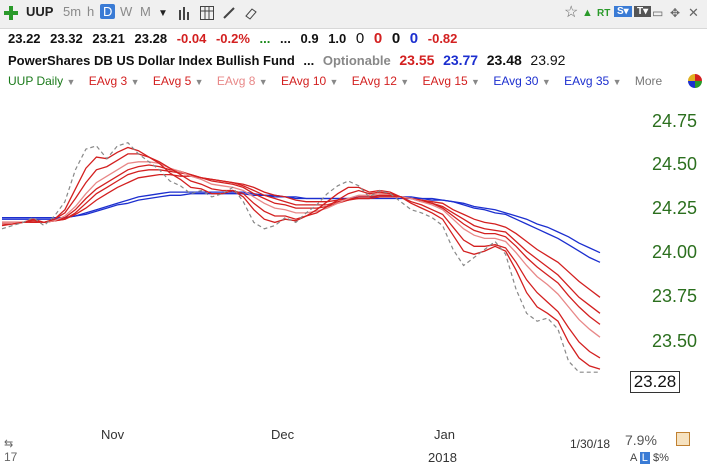 This screenshot has width=707, height=470. Describe the element at coordinates (648, 81) in the screenshot. I see `more-button: More` at that location.